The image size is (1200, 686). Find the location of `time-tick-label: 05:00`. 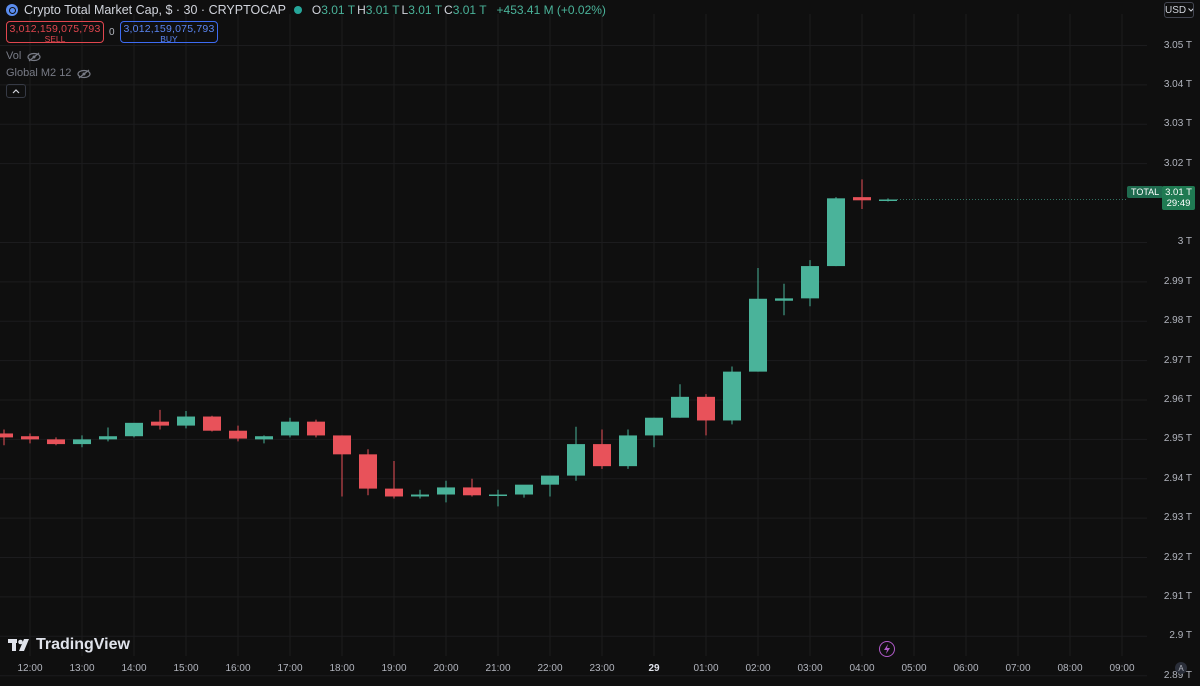

time-tick-label: 05:00 is located at coordinates (914, 668).